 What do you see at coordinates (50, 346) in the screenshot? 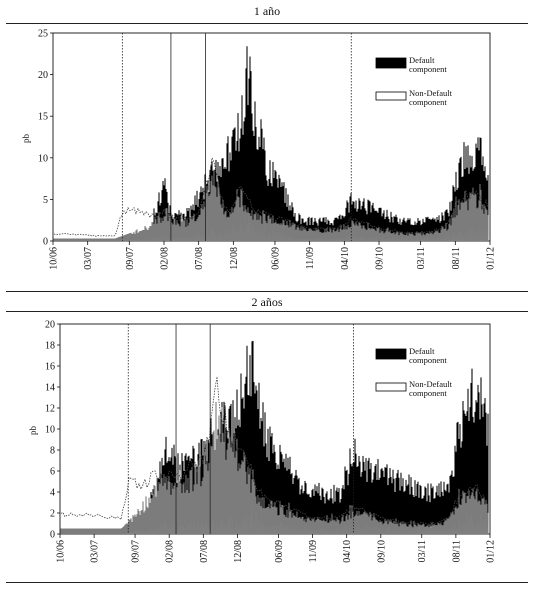
I see `chart2-y-tick-label: 18` at bounding box center [50, 346].